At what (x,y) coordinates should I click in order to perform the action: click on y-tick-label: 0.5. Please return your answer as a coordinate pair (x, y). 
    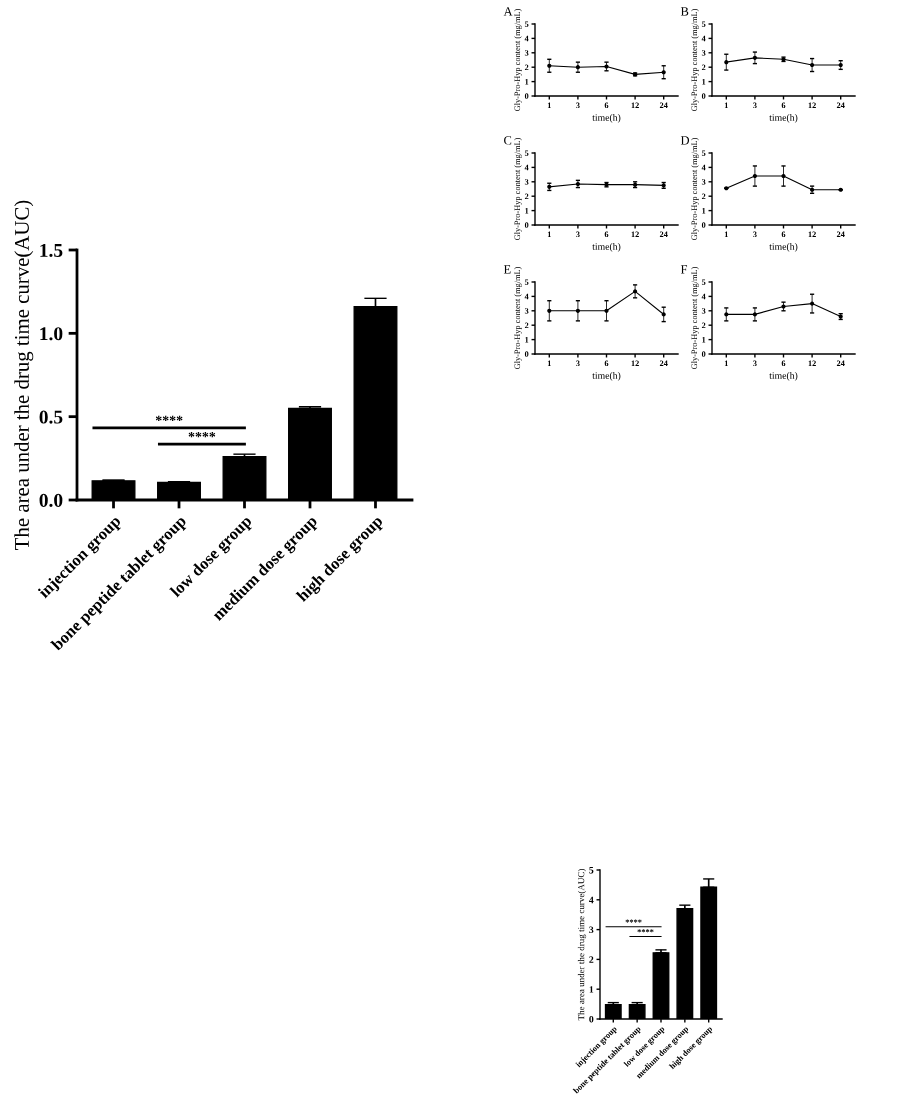
    Looking at the image, I should click on (51, 417).